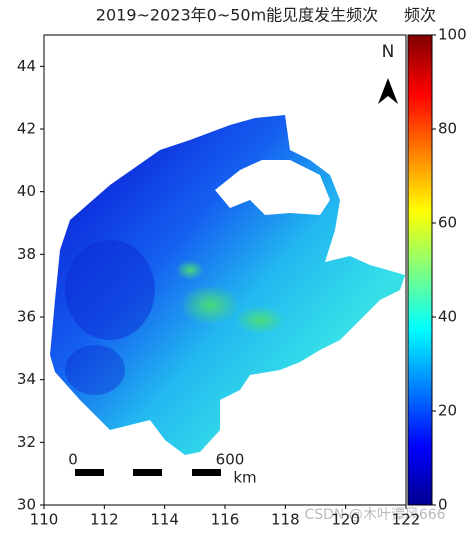 This screenshot has width=474, height=533. What do you see at coordinates (237, 15) in the screenshot?
I see `map-title: 2019~2023年0~50m能见度发生频次` at bounding box center [237, 15].